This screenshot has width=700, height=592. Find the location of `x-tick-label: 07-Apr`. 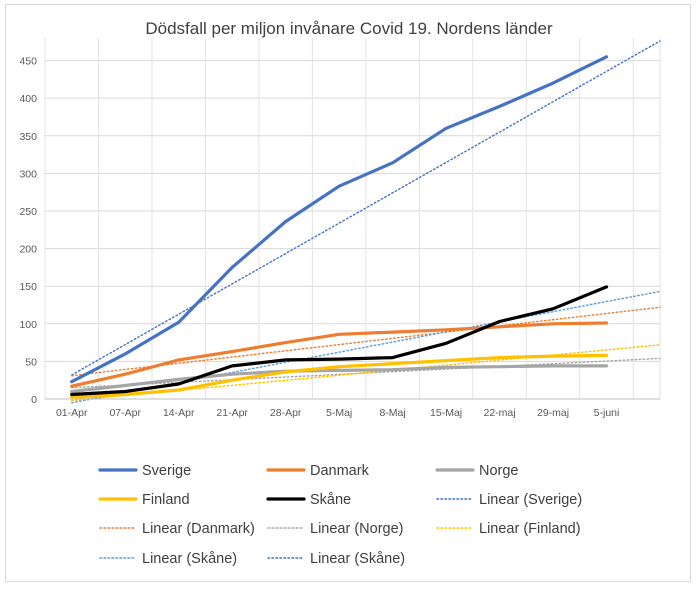

x-tick-label: 07-Apr is located at coordinates (125, 413).